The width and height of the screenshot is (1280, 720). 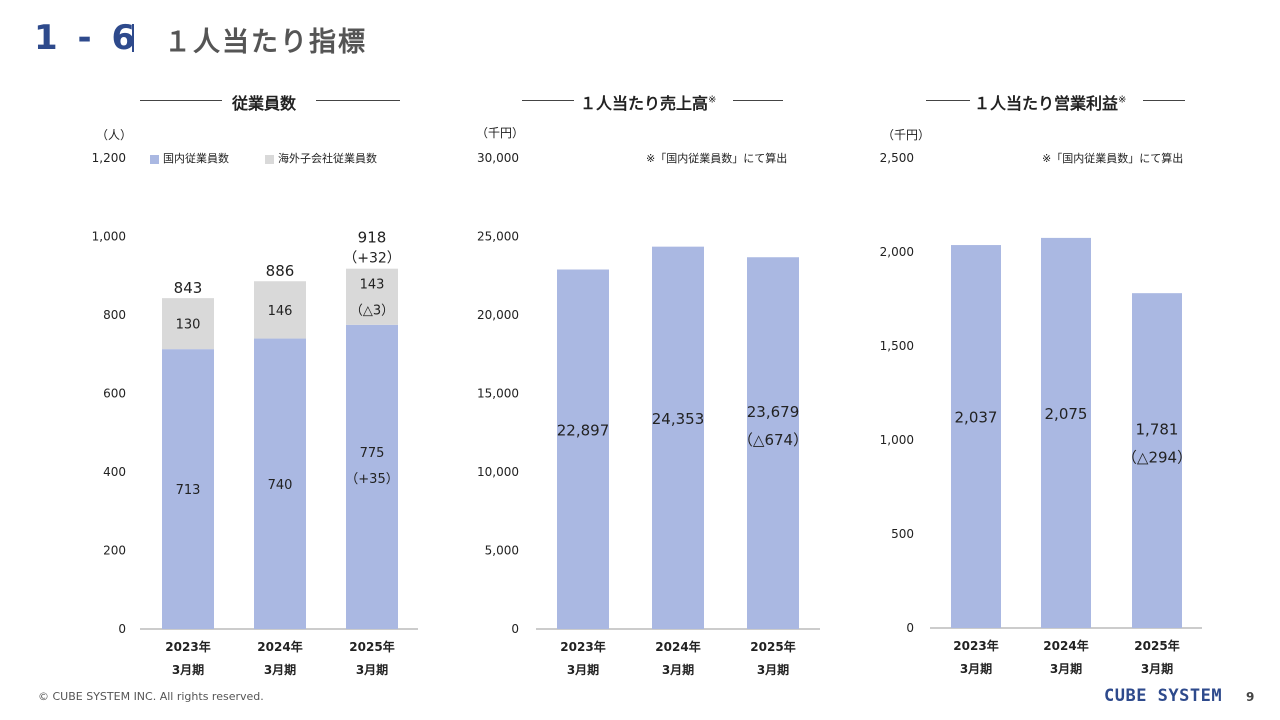 I want to click on data-label: 22,897, so click(x=583, y=430).